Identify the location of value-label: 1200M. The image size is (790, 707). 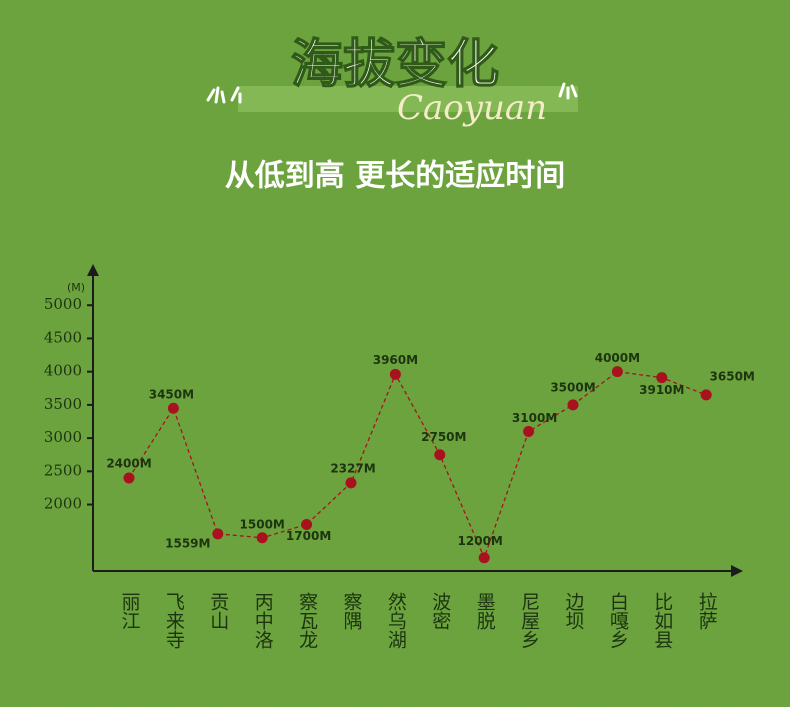
(480, 541).